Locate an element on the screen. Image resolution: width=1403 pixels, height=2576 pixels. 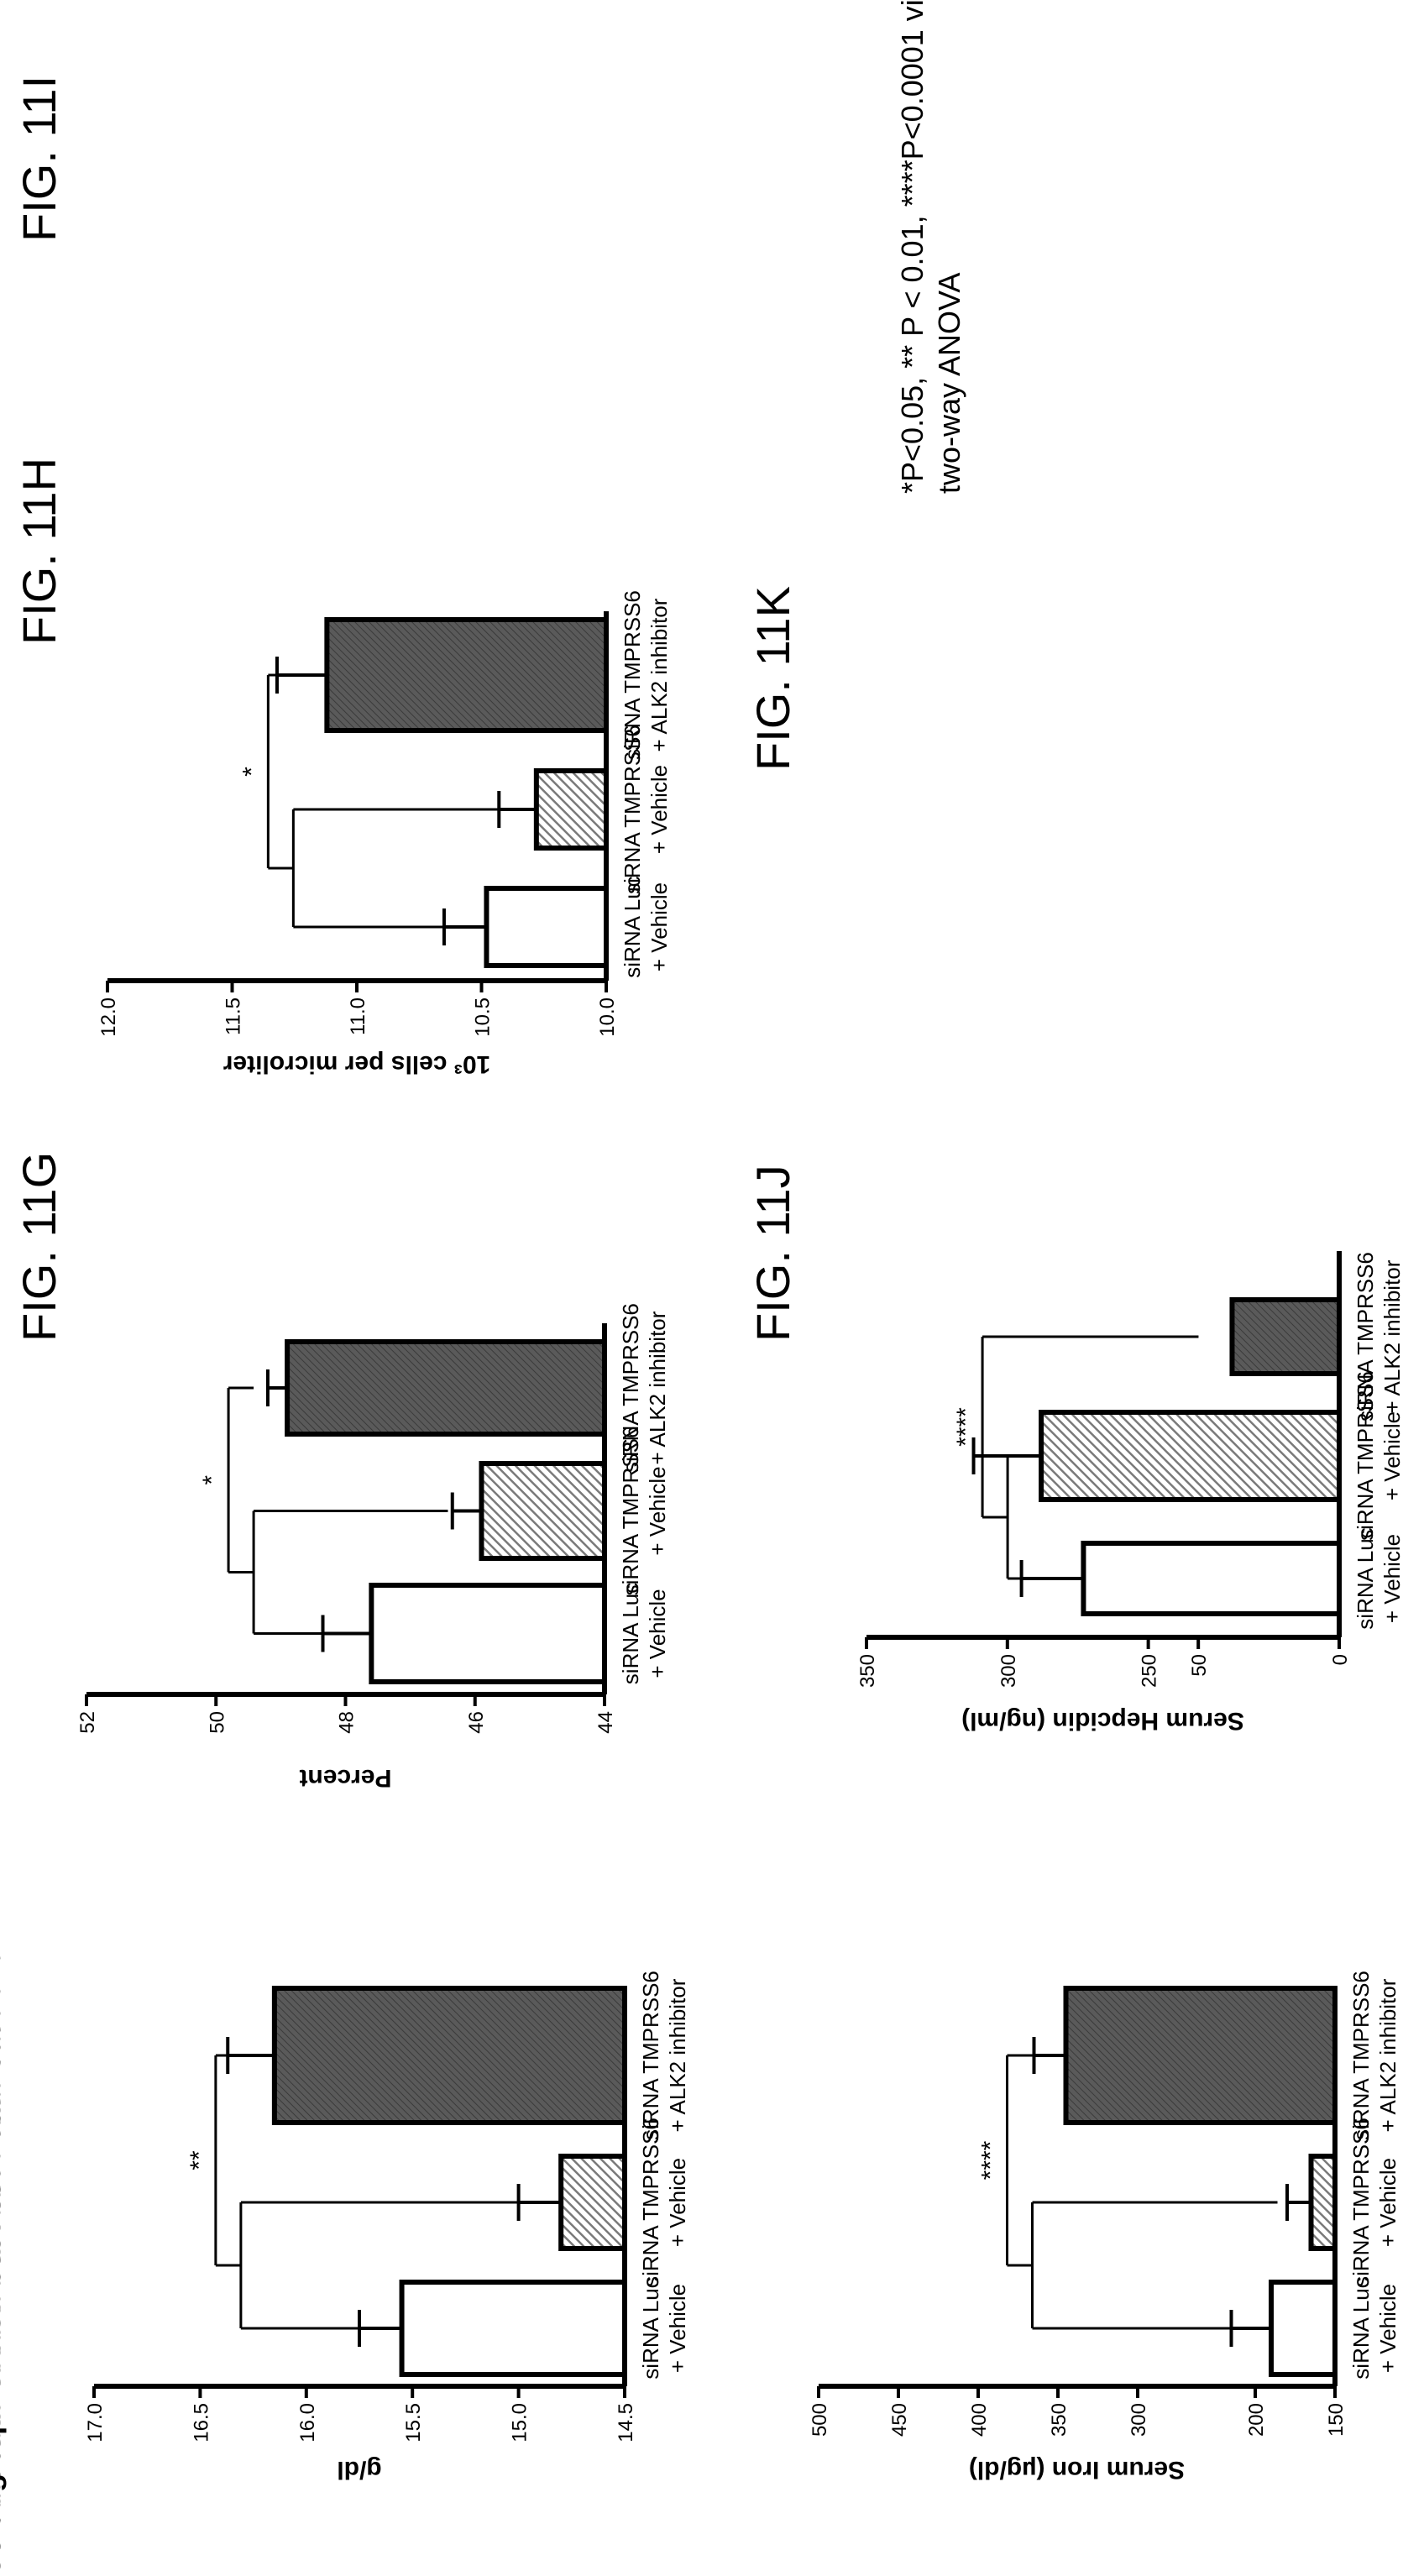
y-tick-label: 10.0 is located at coordinates (607, 1017).